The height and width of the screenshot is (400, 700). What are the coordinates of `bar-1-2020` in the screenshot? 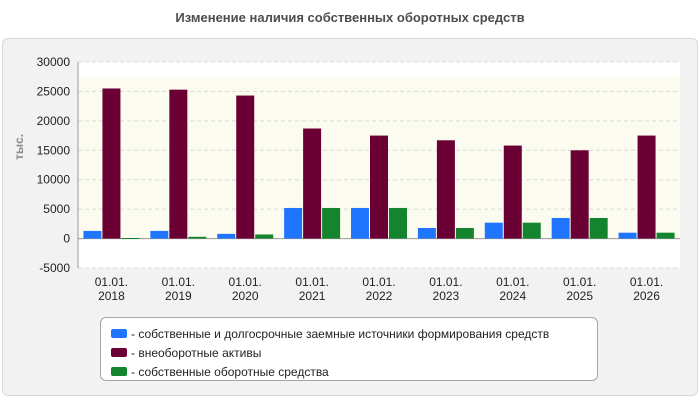 It's located at (226, 236).